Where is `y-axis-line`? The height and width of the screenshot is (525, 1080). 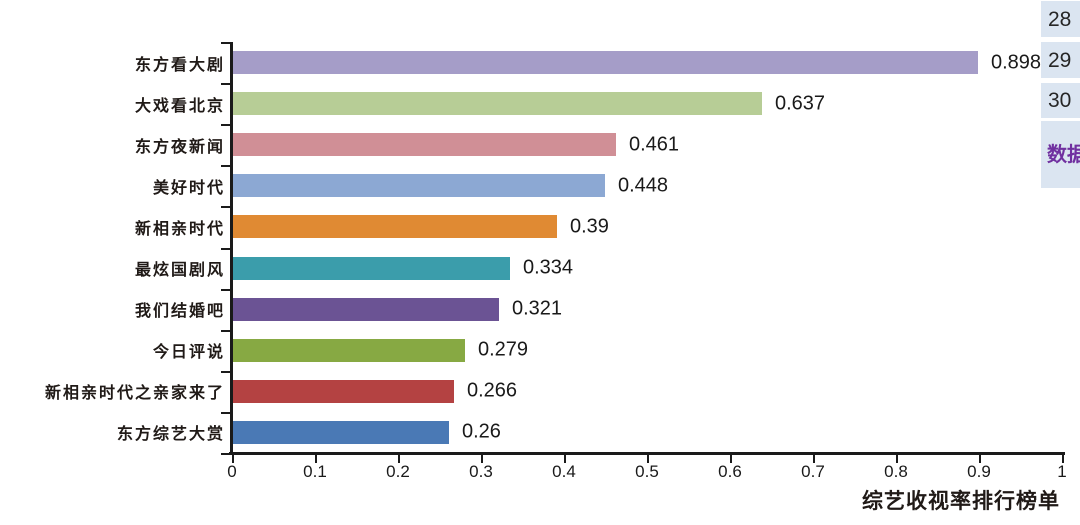
y-axis-line is located at coordinates (231, 248).